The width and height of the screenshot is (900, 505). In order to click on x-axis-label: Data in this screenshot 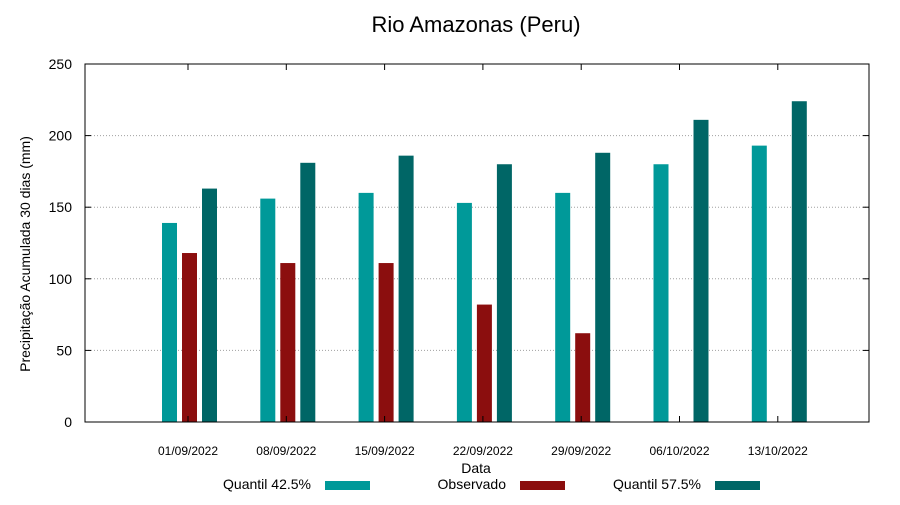, I will do `click(476, 468)`.